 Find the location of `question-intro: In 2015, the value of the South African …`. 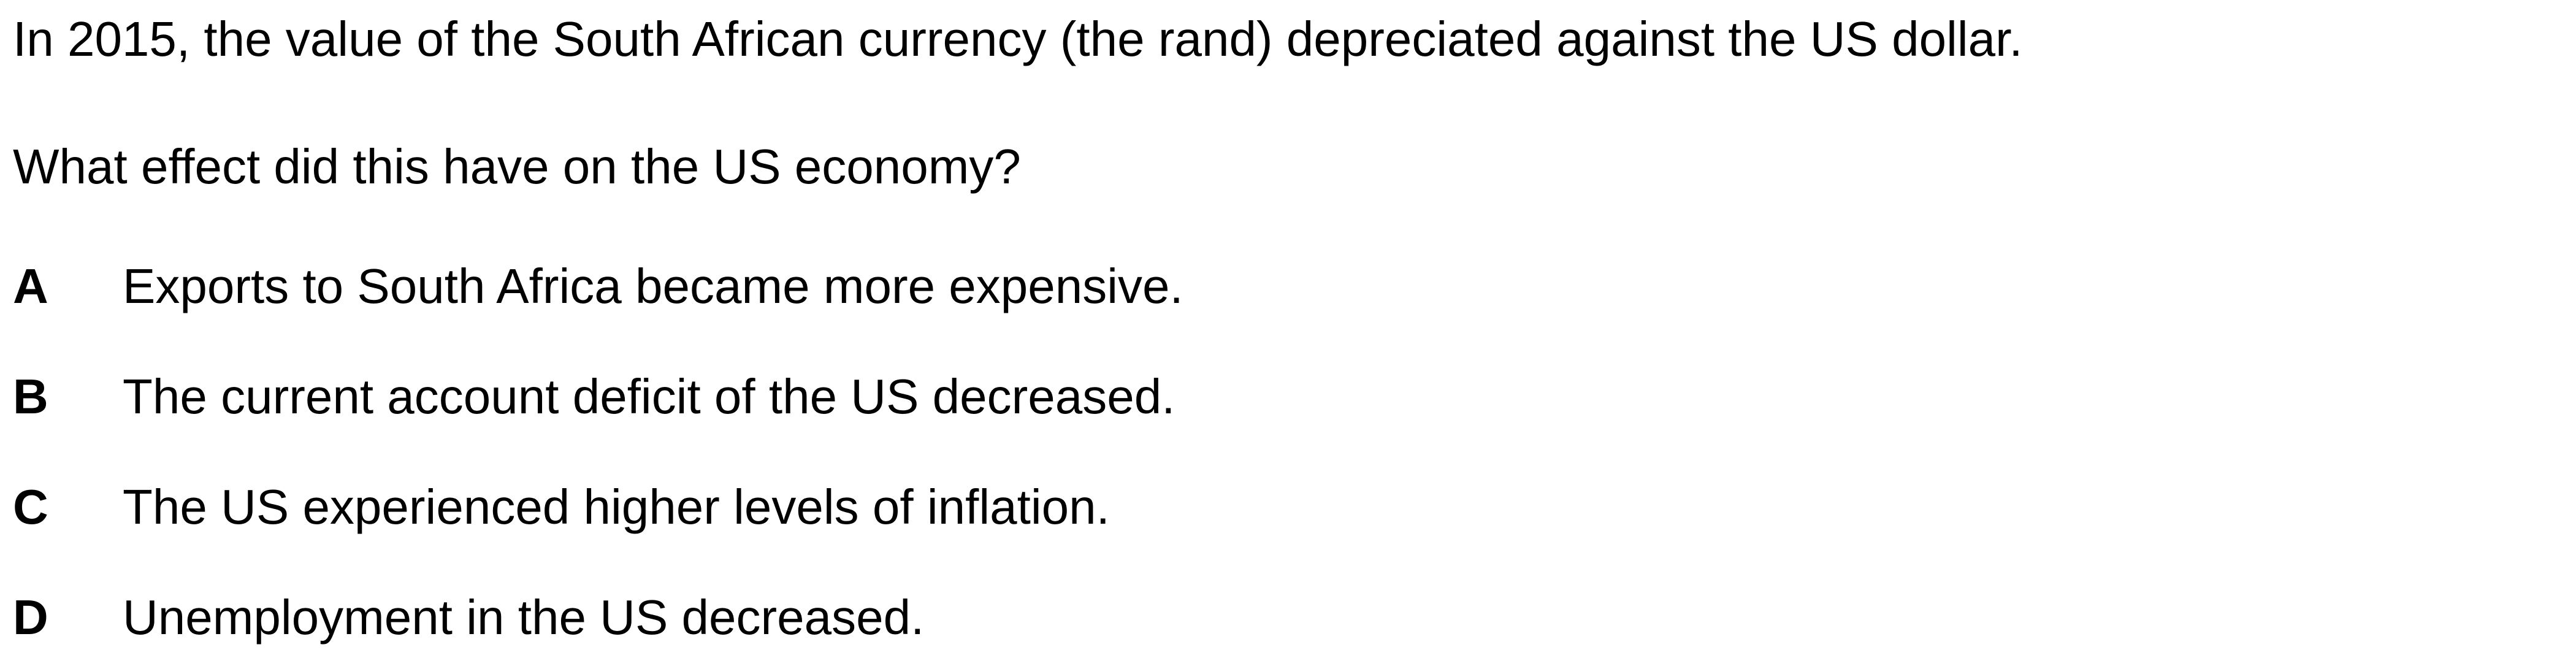

question-intro: In 2015, the value of the South African … is located at coordinates (1018, 39).